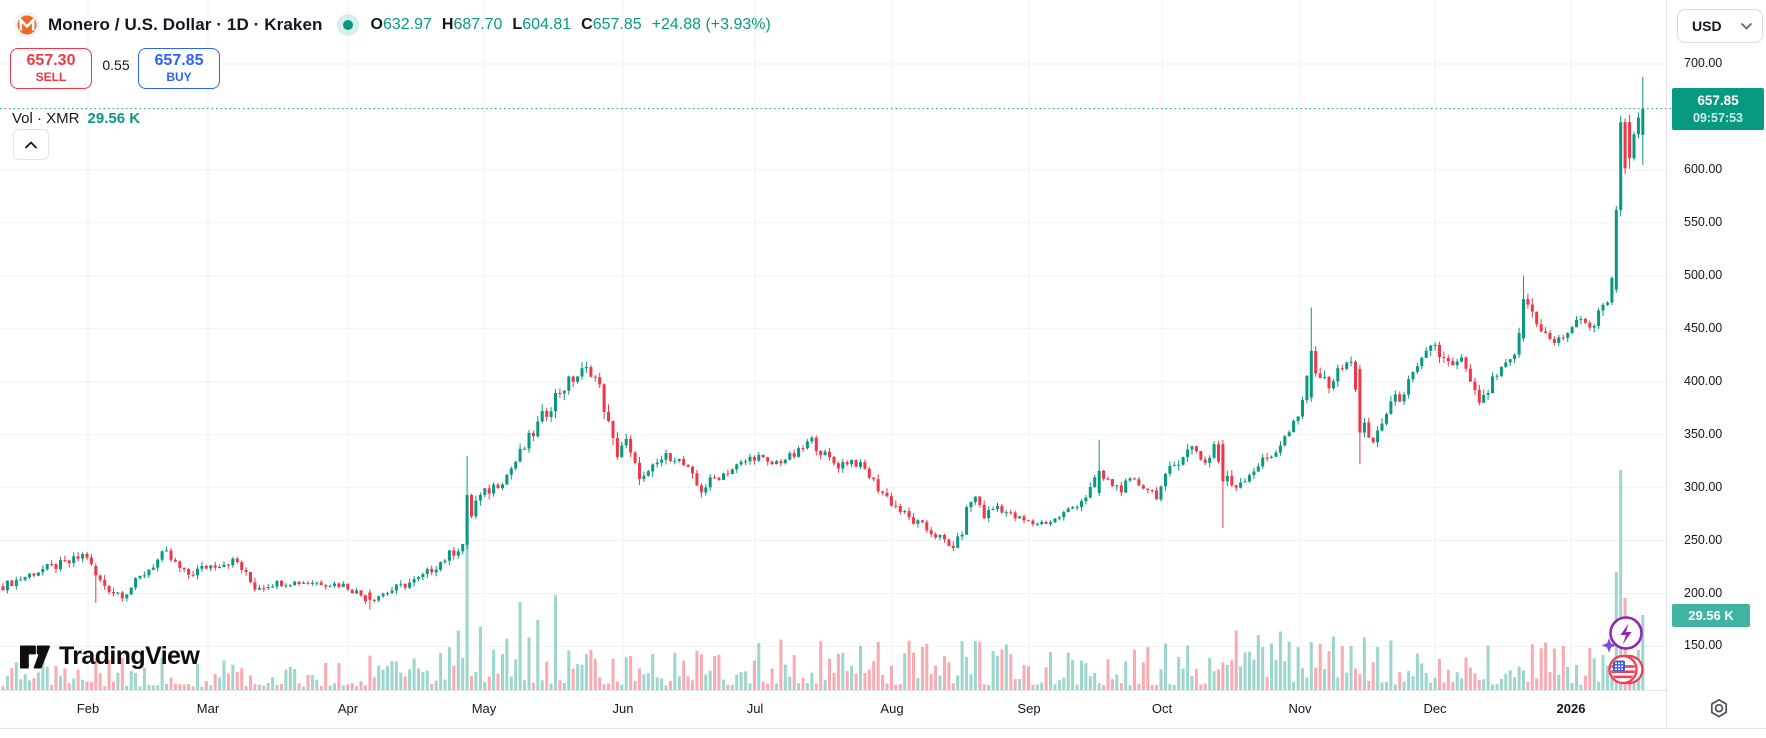 Image resolution: width=1766 pixels, height=738 pixels. Describe the element at coordinates (547, 24) in the screenshot. I see `low-value: 604.81` at that location.